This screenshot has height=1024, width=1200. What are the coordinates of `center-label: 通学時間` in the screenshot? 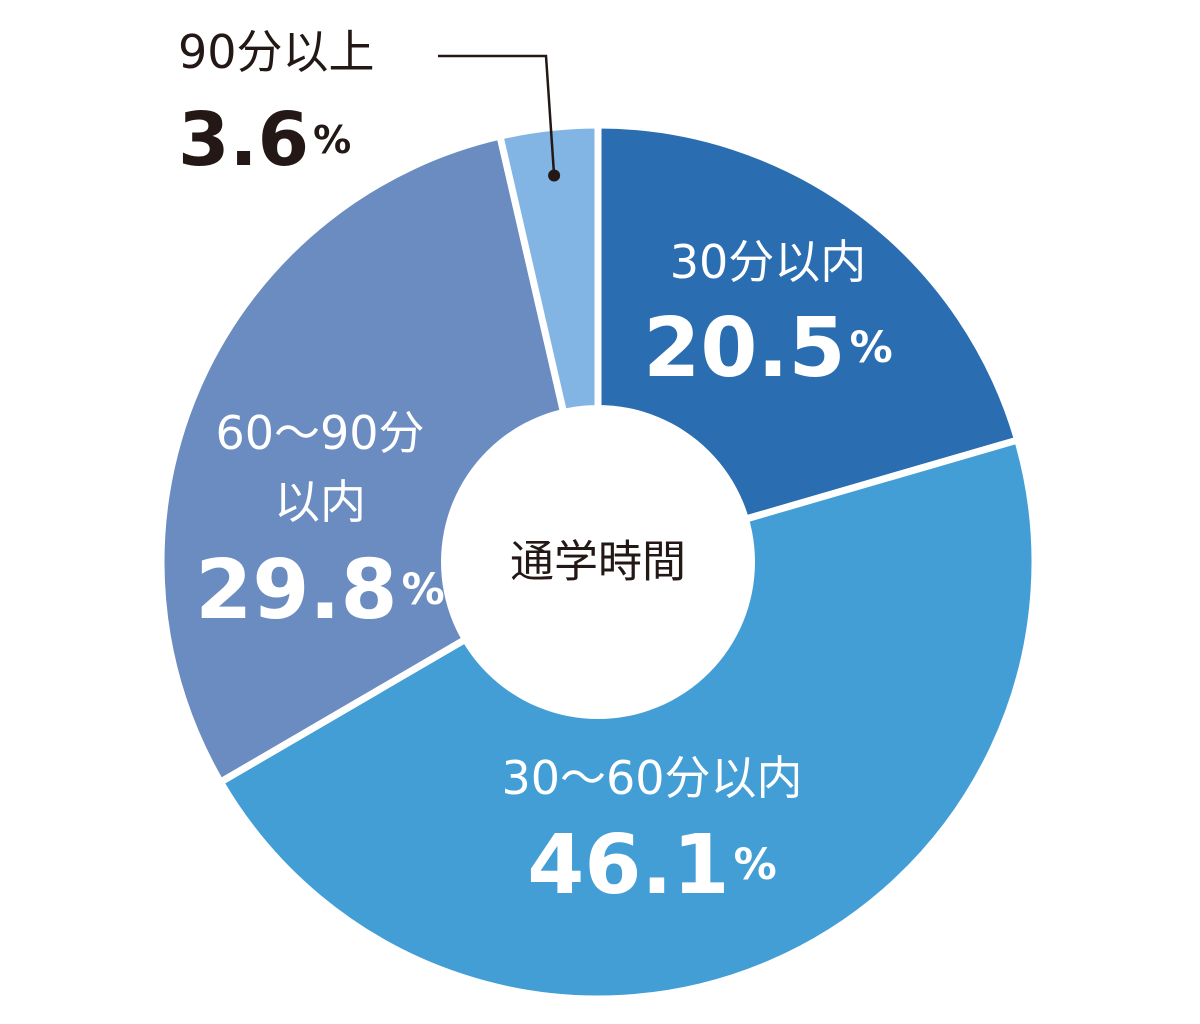 It's located at (598, 562).